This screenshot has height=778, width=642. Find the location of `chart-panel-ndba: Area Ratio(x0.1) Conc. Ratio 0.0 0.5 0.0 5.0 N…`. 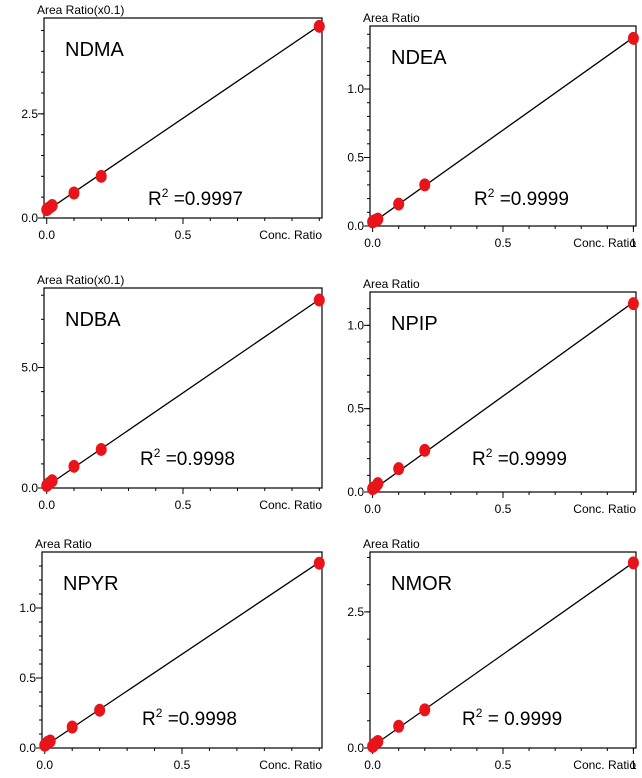

chart-panel-ndba: Area Ratio(x0.1) Conc. Ratio 0.0 0.5 0.0 5.0 N… is located at coordinates (173, 392).